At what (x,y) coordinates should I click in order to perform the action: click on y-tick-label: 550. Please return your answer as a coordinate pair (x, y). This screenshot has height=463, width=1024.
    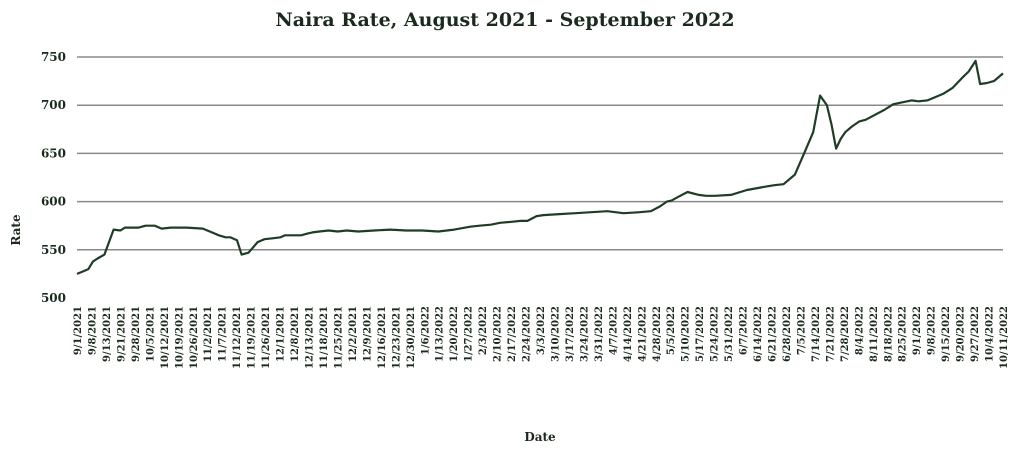
    Looking at the image, I should click on (53, 250).